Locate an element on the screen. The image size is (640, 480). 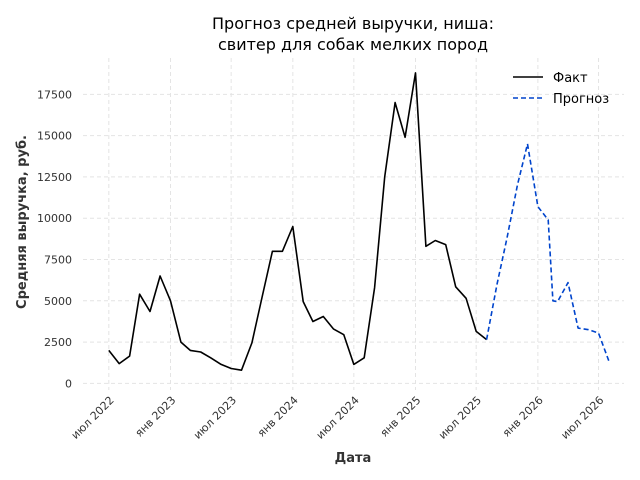
chart-title-line-1: Прогноз средней выручки, ниша: is located at coordinates (353, 23).